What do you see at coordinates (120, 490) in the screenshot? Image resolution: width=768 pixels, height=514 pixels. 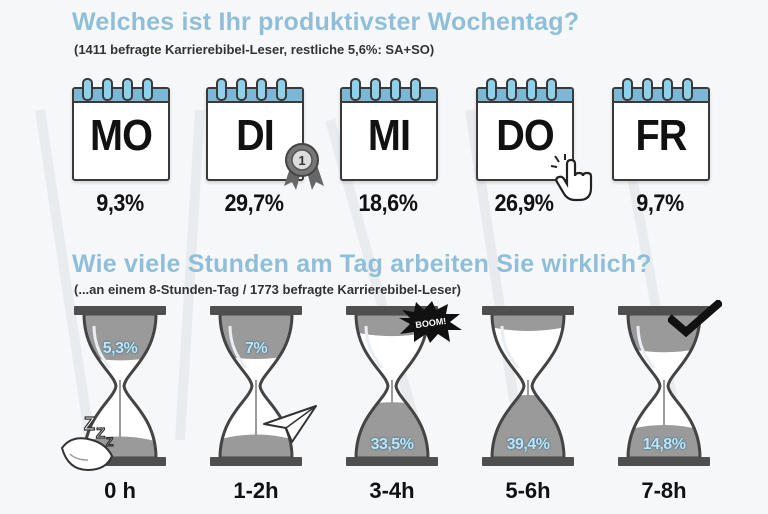 I see `hours-category-label: 0 h` at bounding box center [120, 490].